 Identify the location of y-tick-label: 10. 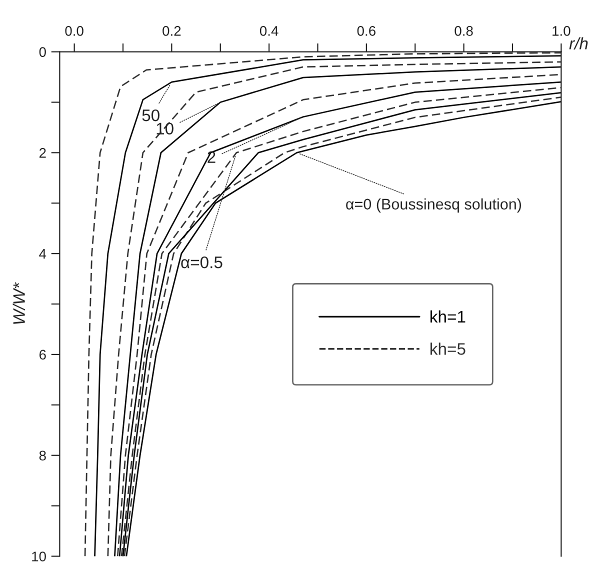
(39, 557).